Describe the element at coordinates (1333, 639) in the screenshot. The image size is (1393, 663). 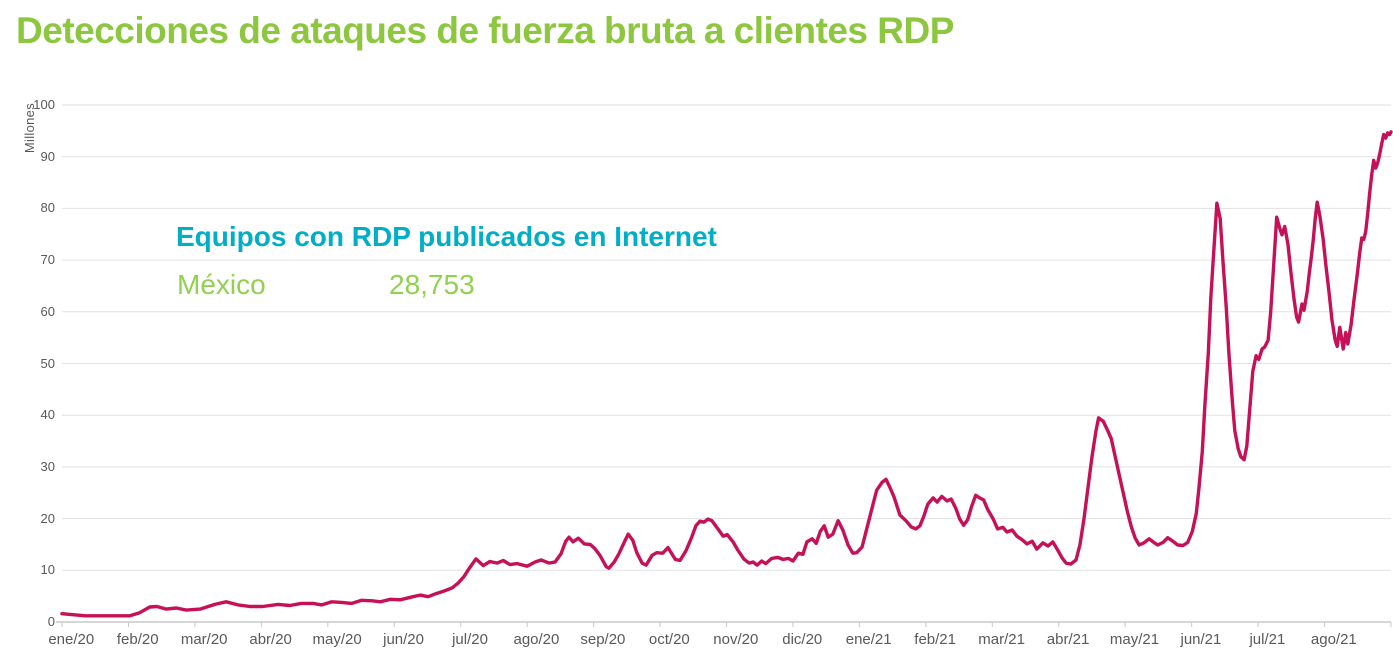
I see `x-axis-tick-label: ago/21` at that location.